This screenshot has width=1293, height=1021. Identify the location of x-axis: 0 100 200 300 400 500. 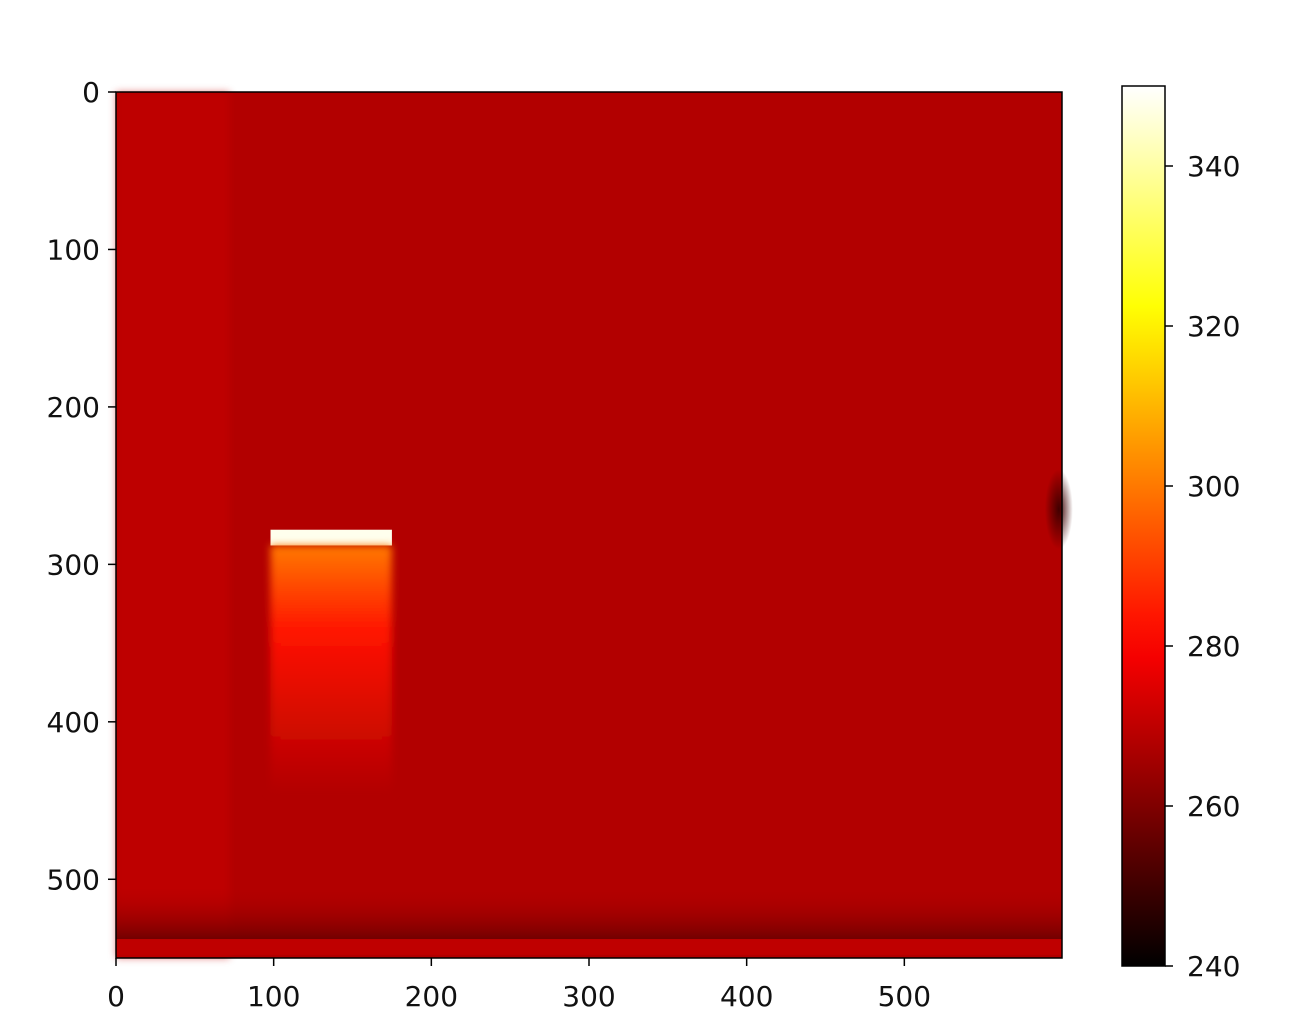
(519, 985).